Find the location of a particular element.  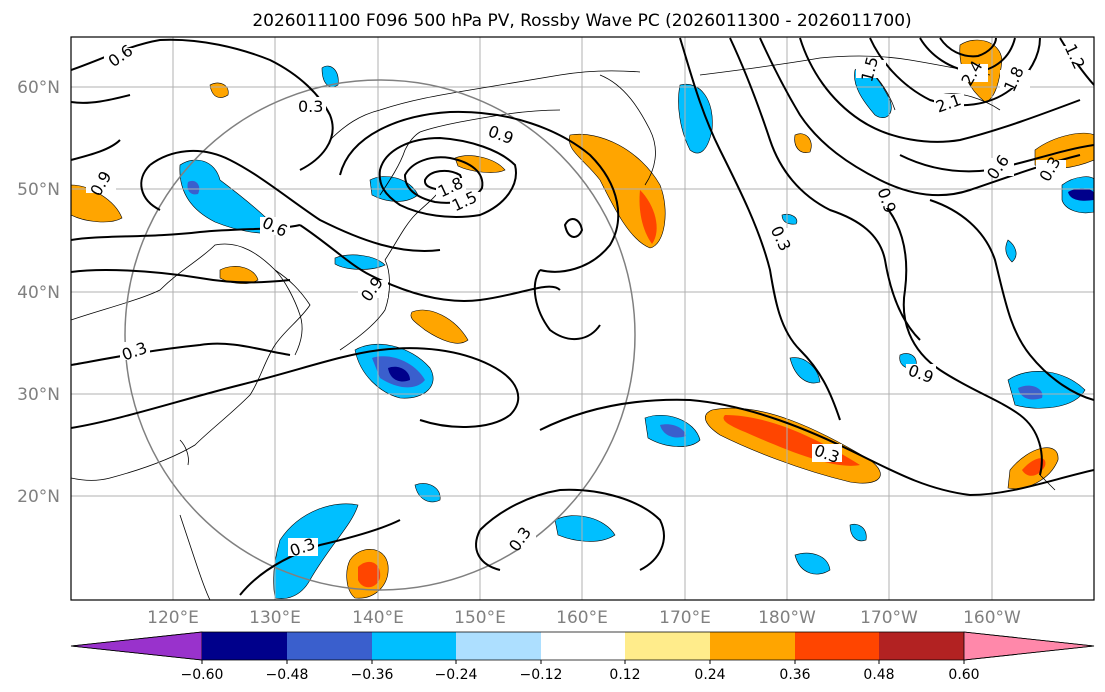

lon-label-160e: 160°E is located at coordinates (582, 618).